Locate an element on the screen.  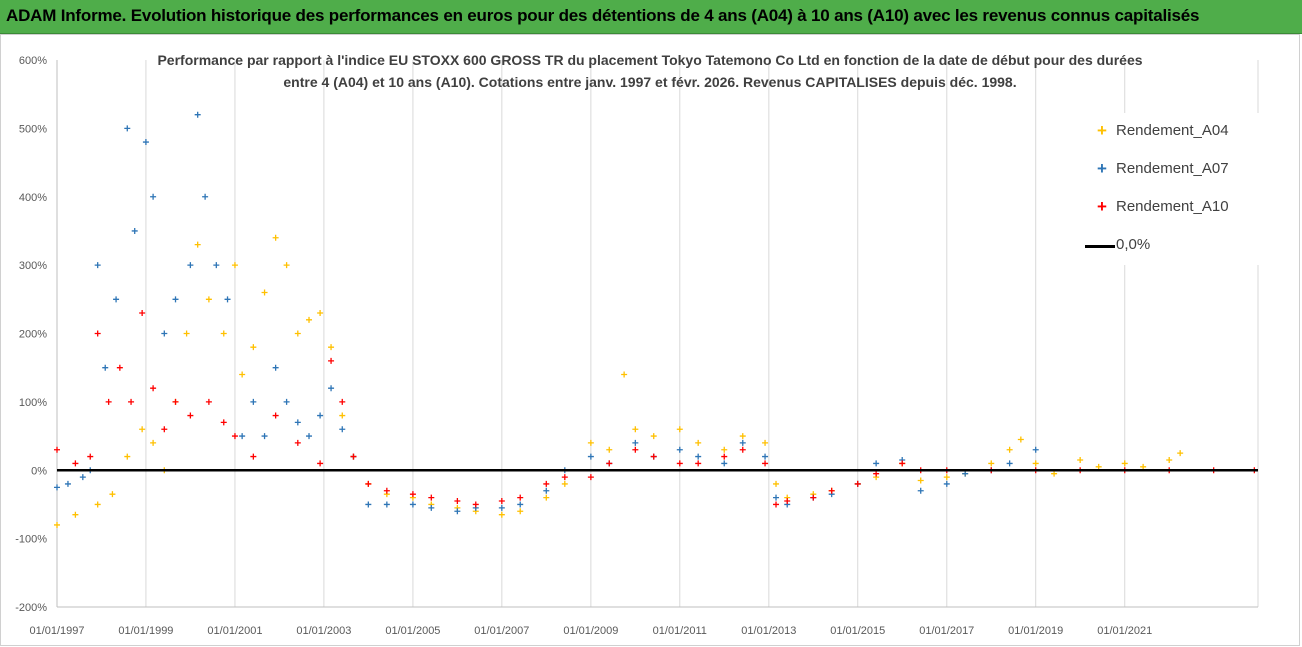
x-tick-label: 01/01/2009 is located at coordinates (590, 631).